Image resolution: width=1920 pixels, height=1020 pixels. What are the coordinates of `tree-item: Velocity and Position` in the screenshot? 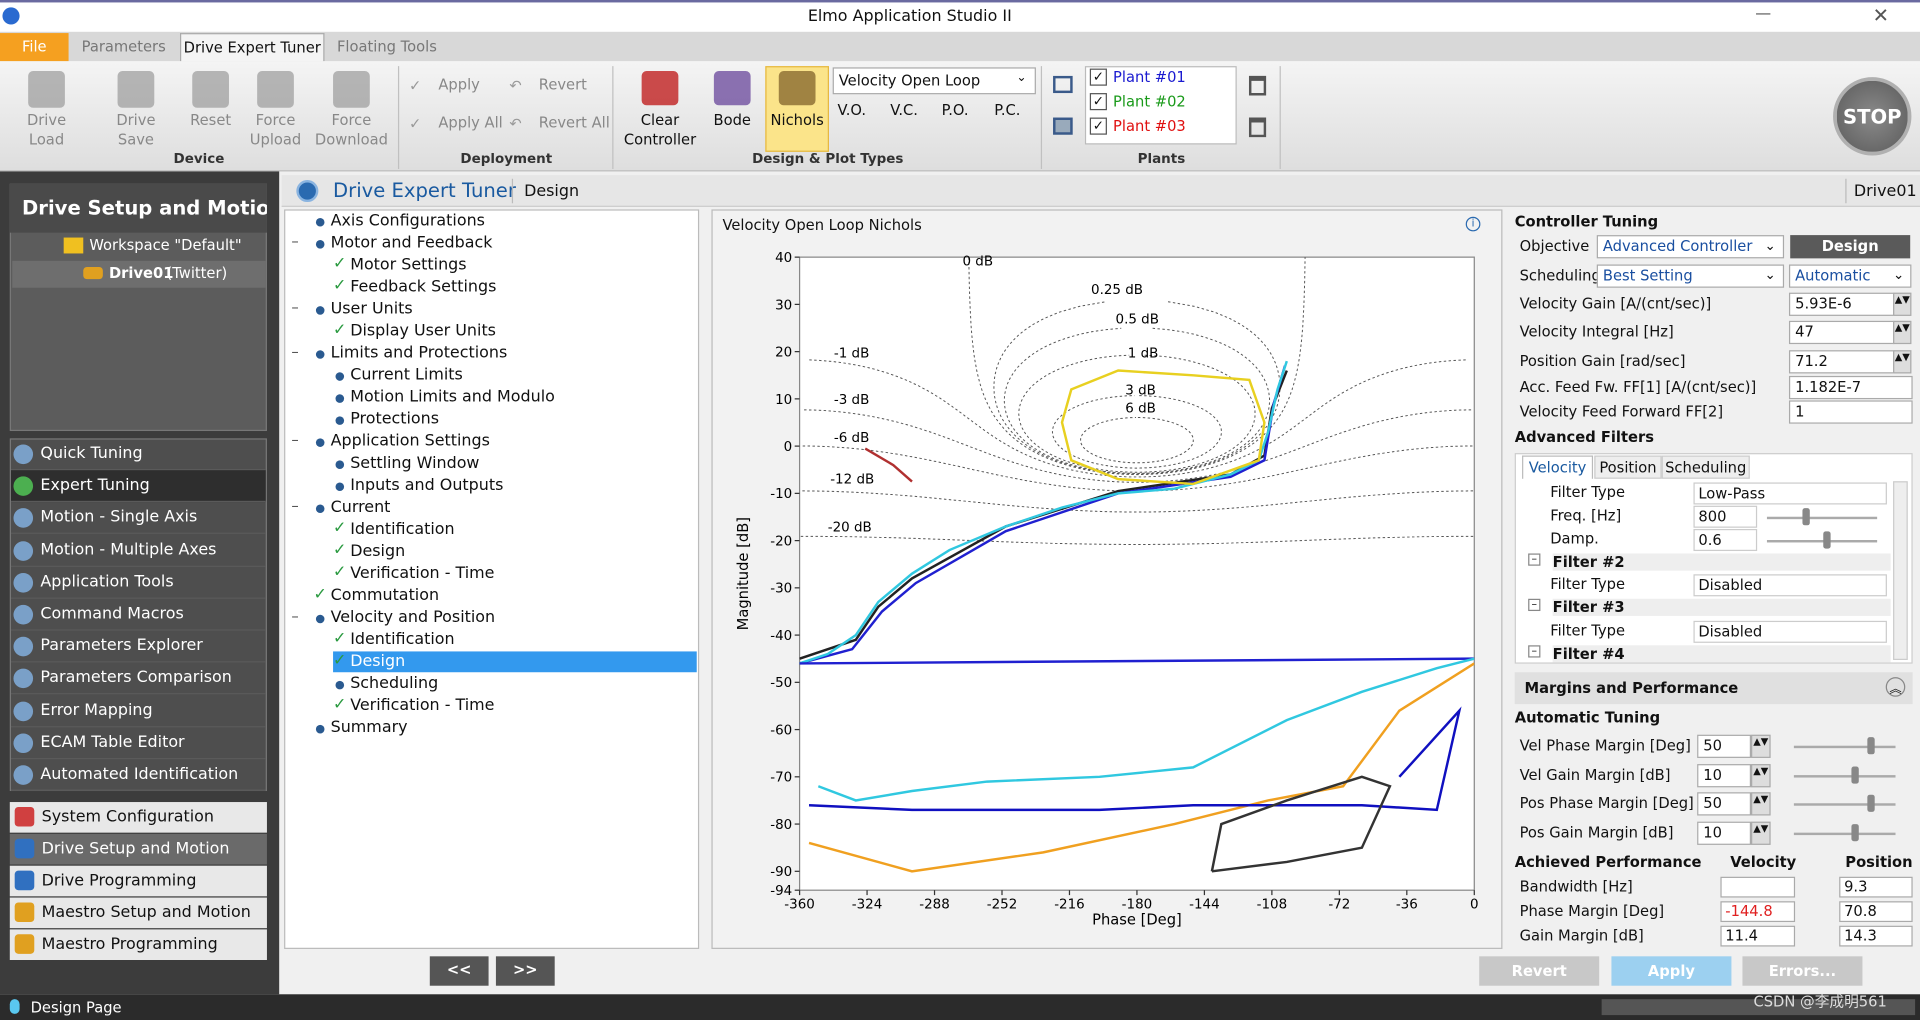 It's located at (413, 617).